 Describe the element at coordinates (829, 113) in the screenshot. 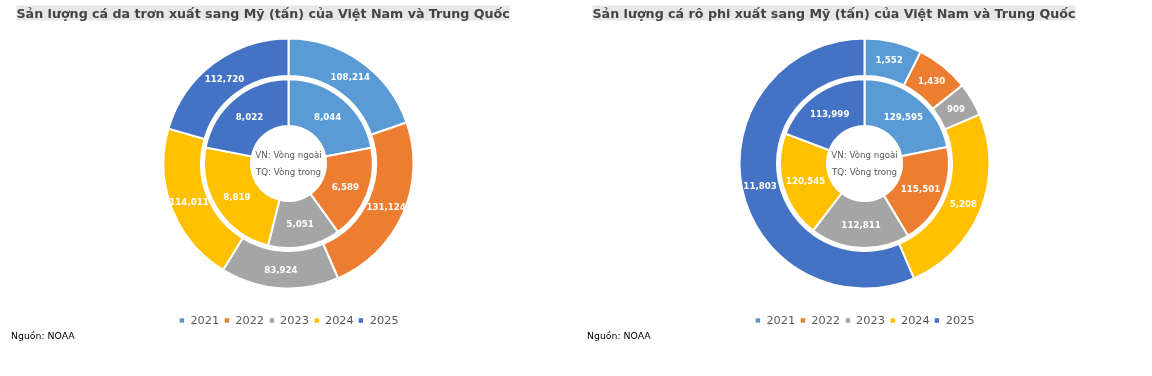

I see `data-label: 113,999` at that location.